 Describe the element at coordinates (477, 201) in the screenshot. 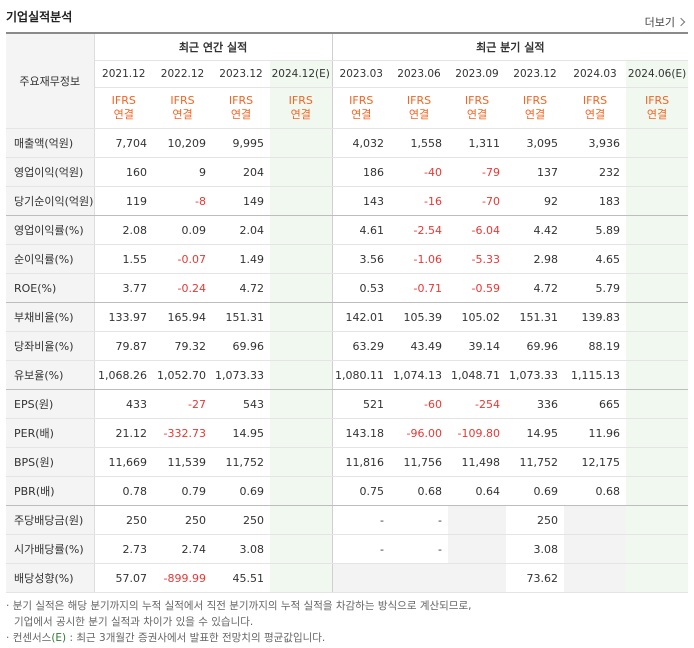

I see `value-cell: -70` at that location.